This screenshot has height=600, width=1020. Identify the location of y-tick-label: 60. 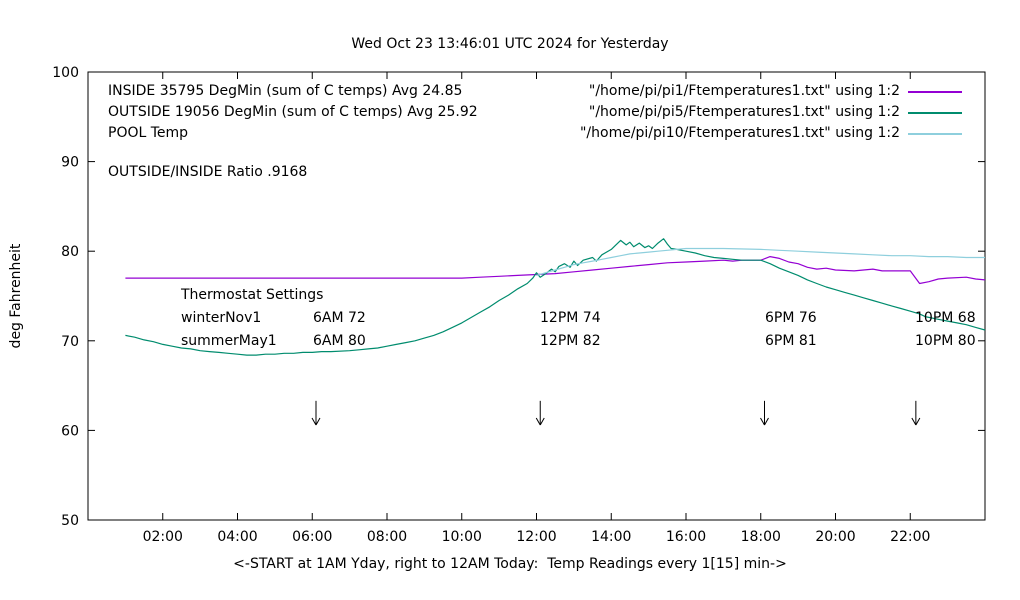
(70, 431).